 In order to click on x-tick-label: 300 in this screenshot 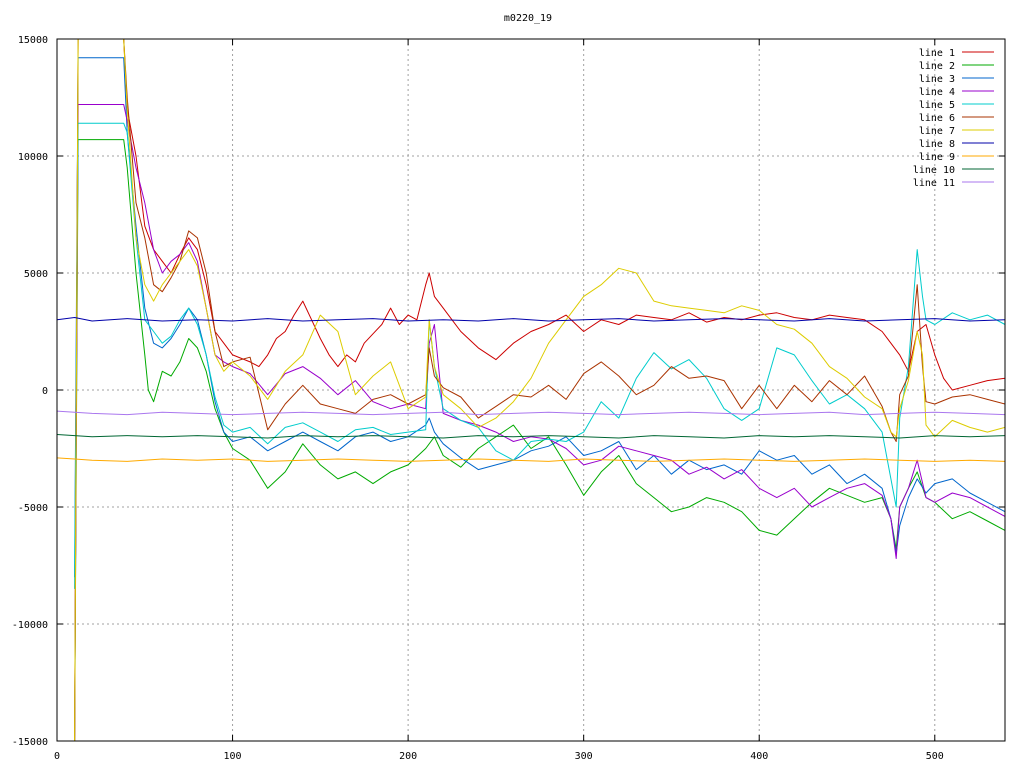, I will do `click(584, 756)`.